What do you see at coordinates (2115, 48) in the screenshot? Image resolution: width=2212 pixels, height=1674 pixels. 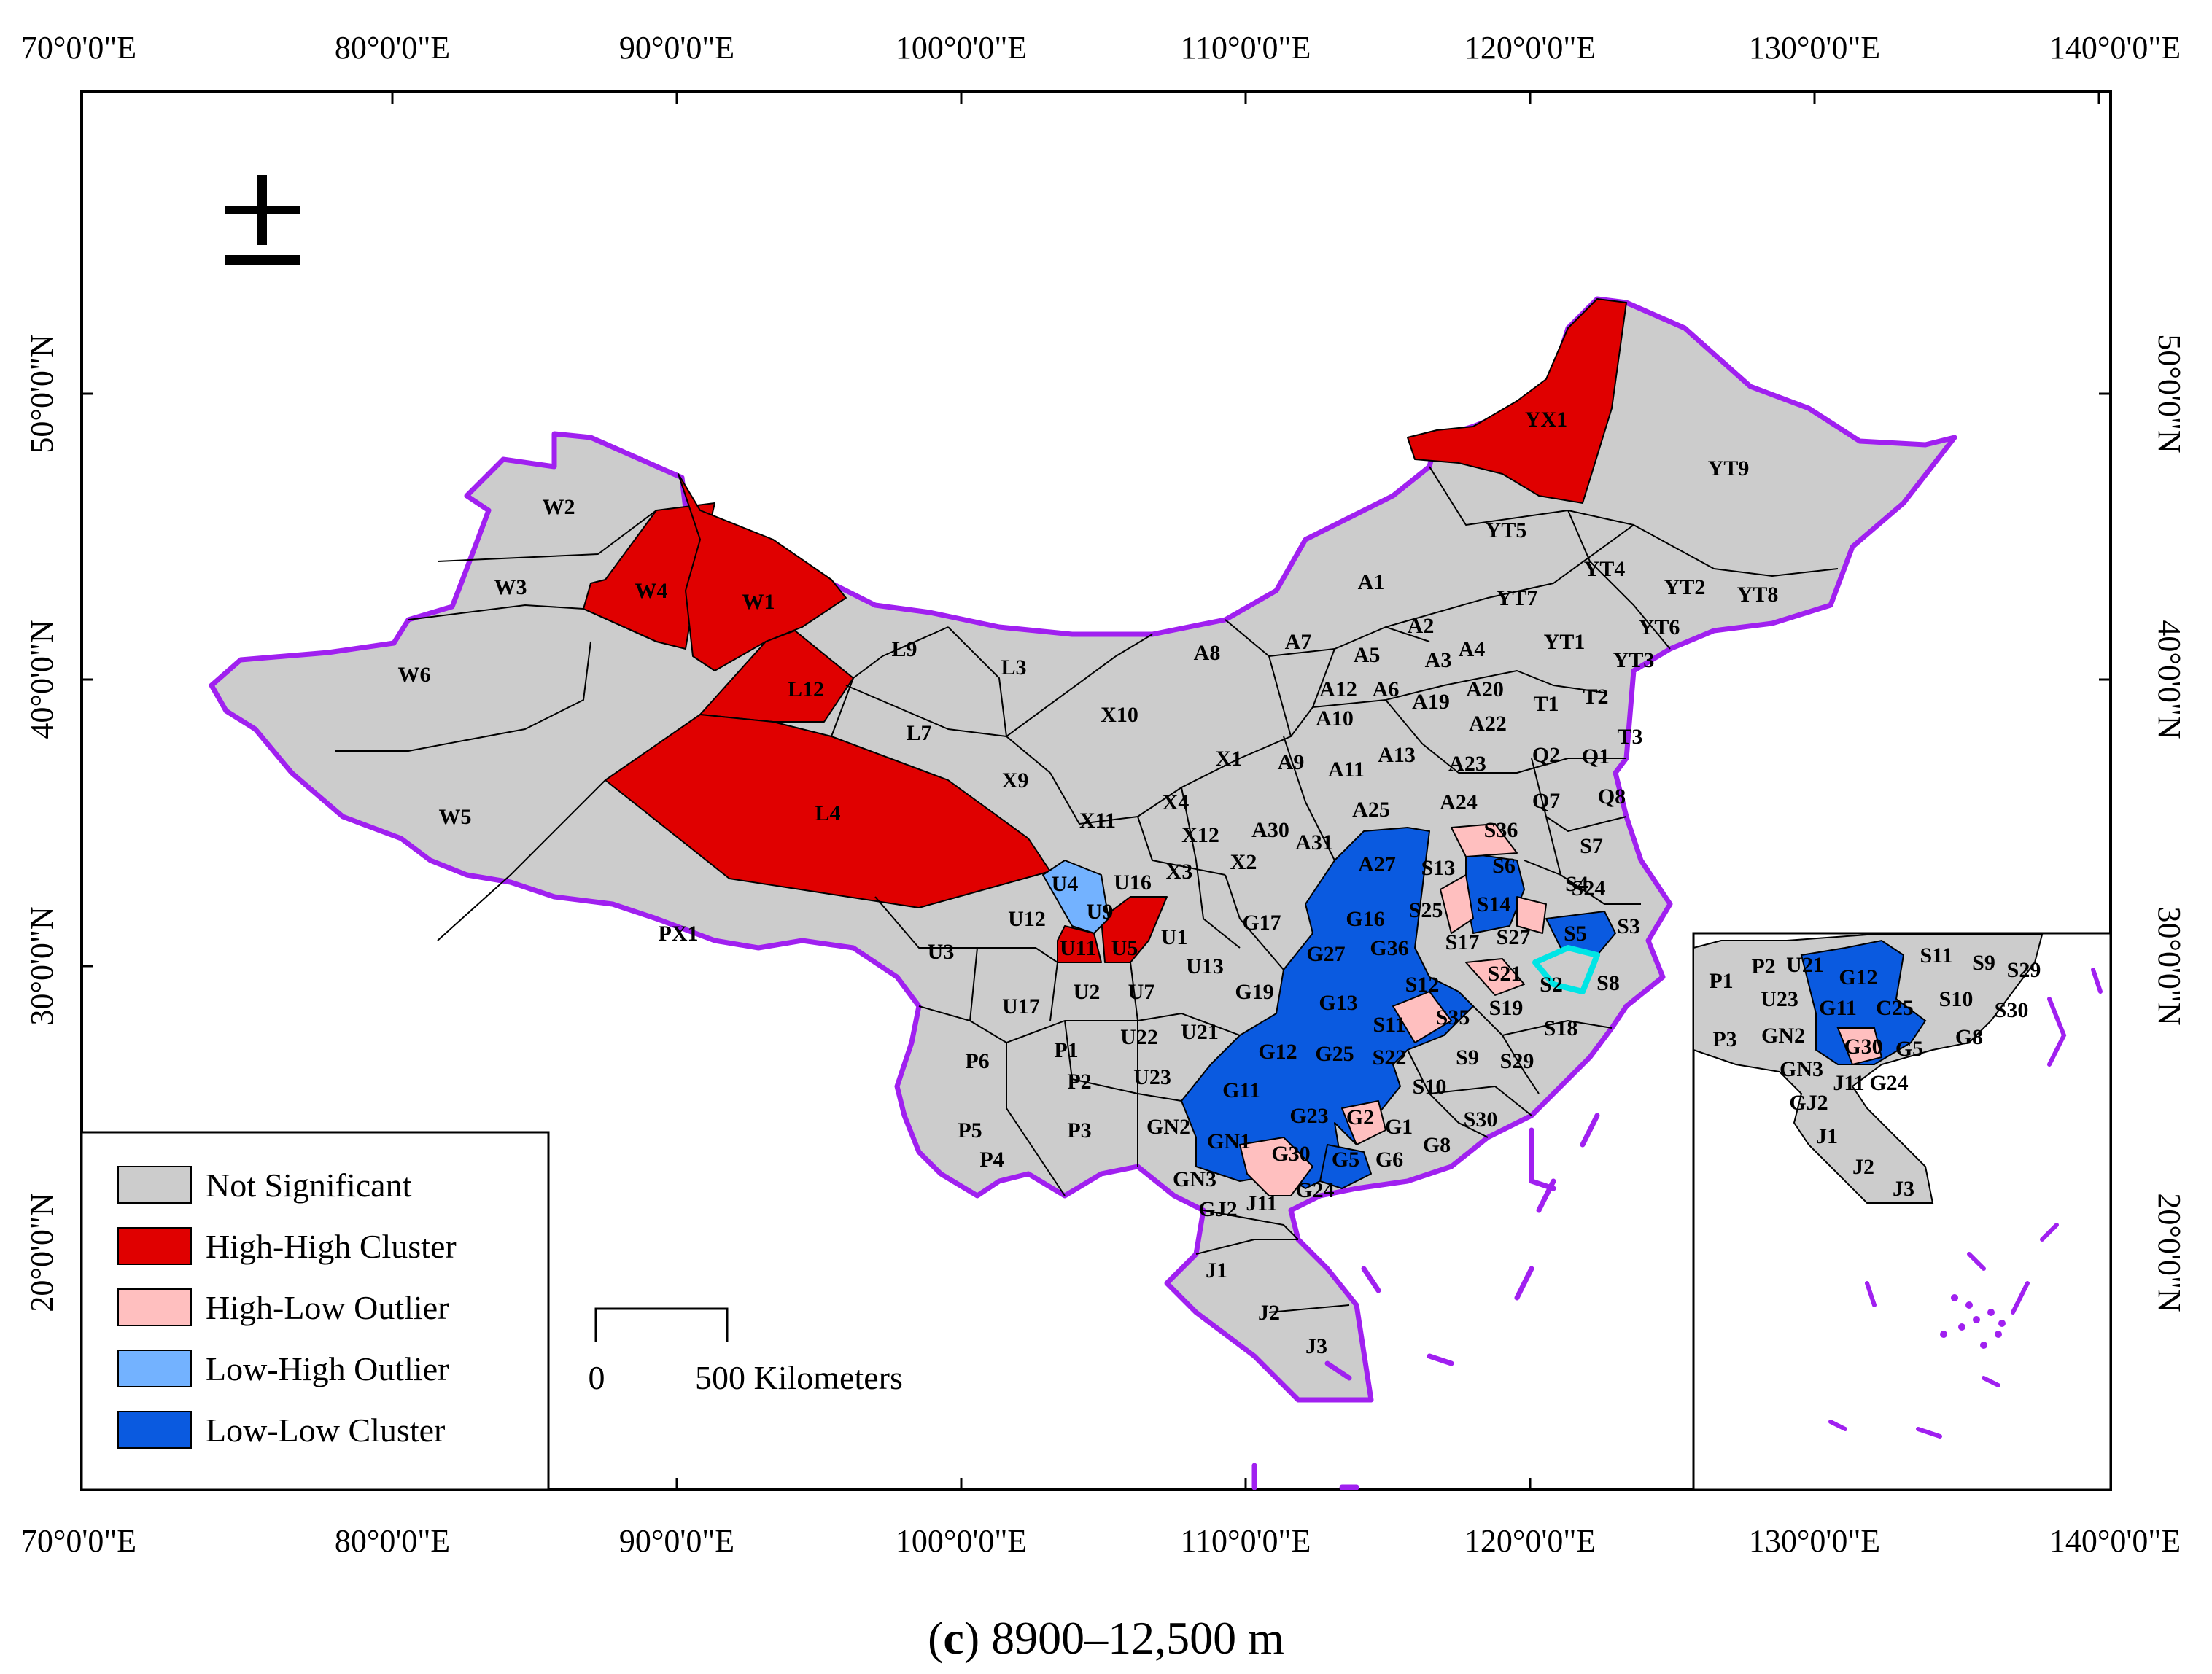 I see `lon-label-140: 140°0'0"E` at bounding box center [2115, 48].